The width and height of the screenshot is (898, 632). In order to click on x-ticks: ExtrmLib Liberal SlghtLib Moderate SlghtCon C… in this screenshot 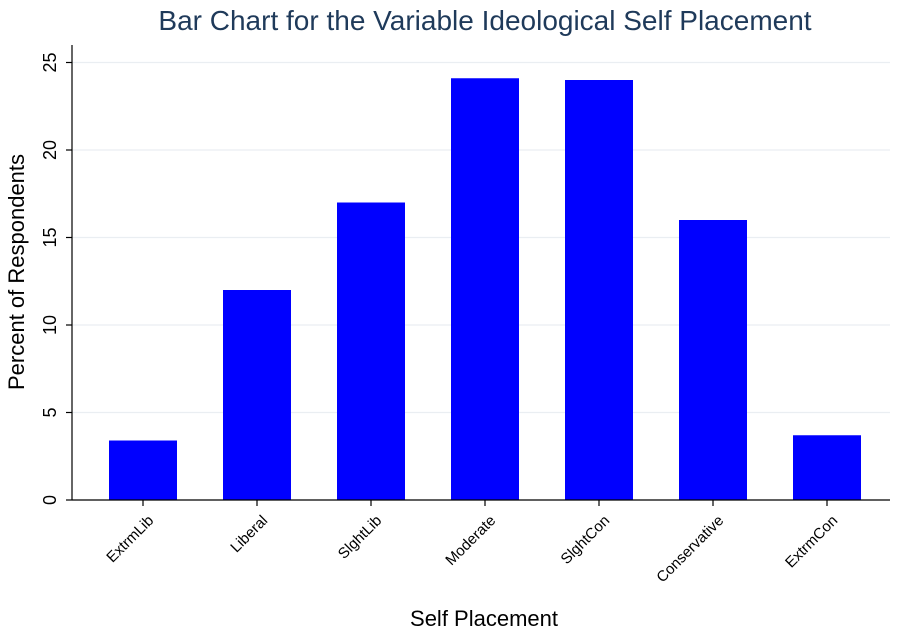, I will do `click(472, 543)`.